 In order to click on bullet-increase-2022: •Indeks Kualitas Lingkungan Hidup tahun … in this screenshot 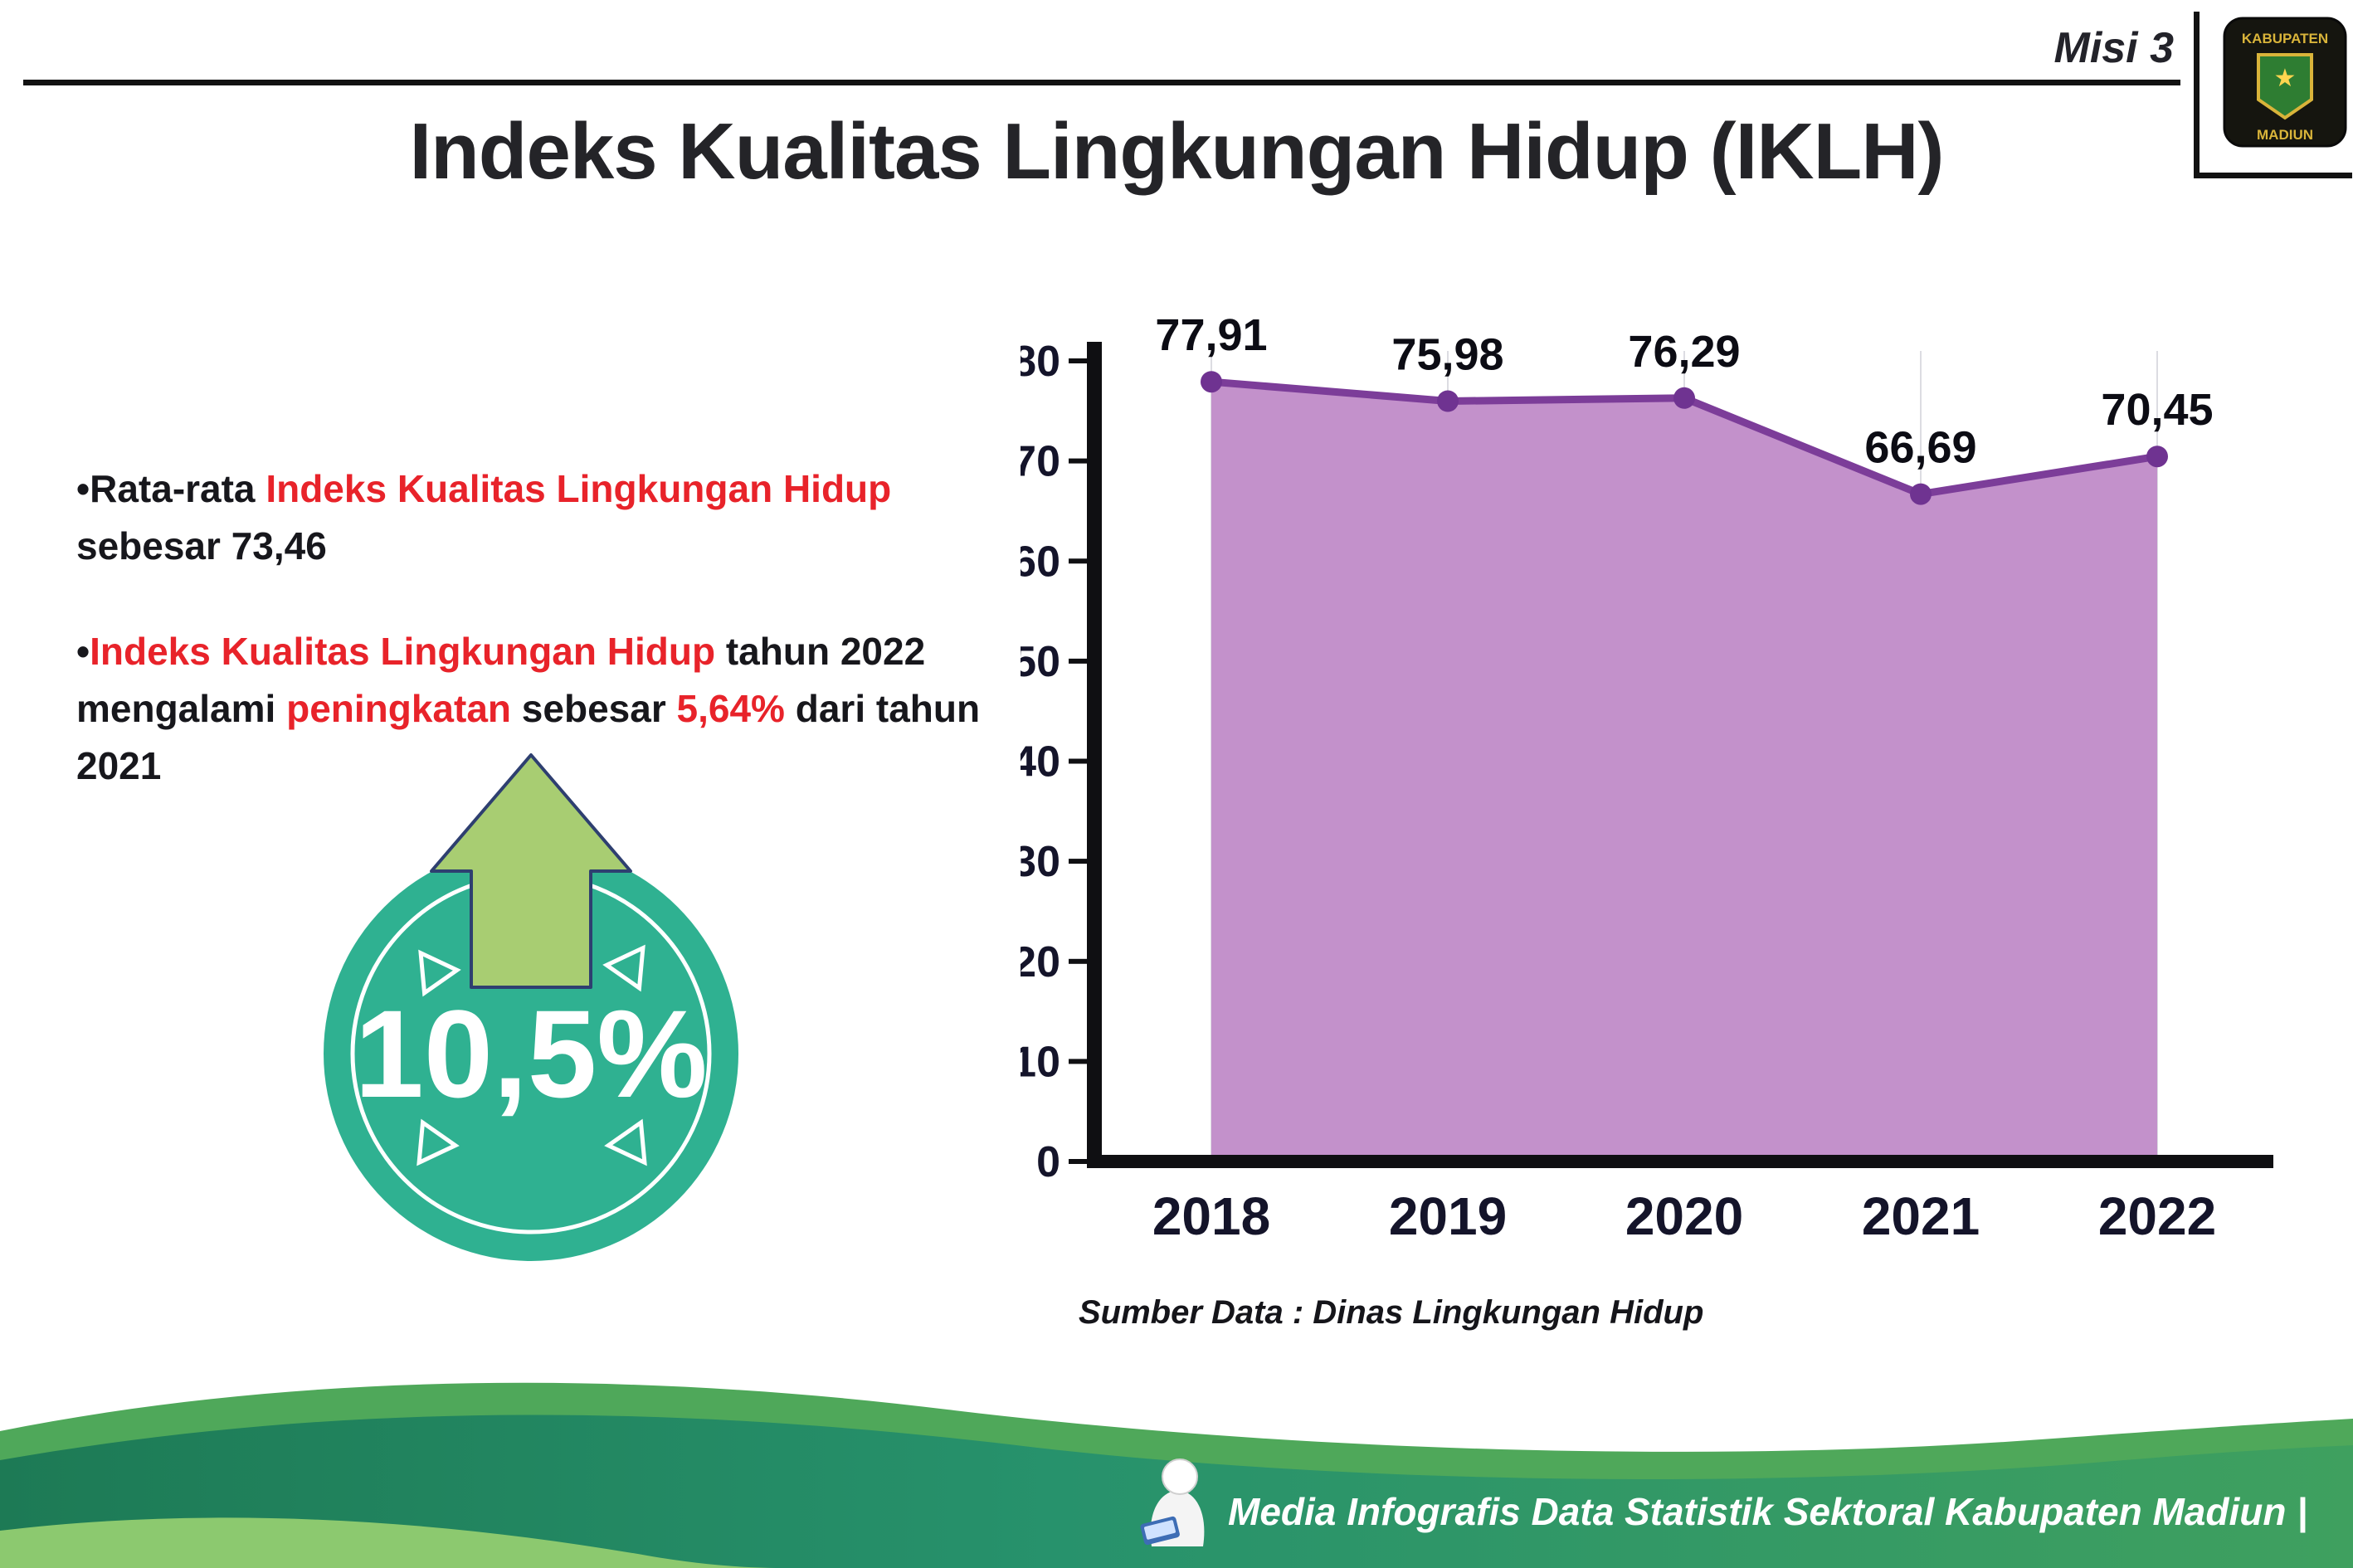, I will do `click(530, 709)`.